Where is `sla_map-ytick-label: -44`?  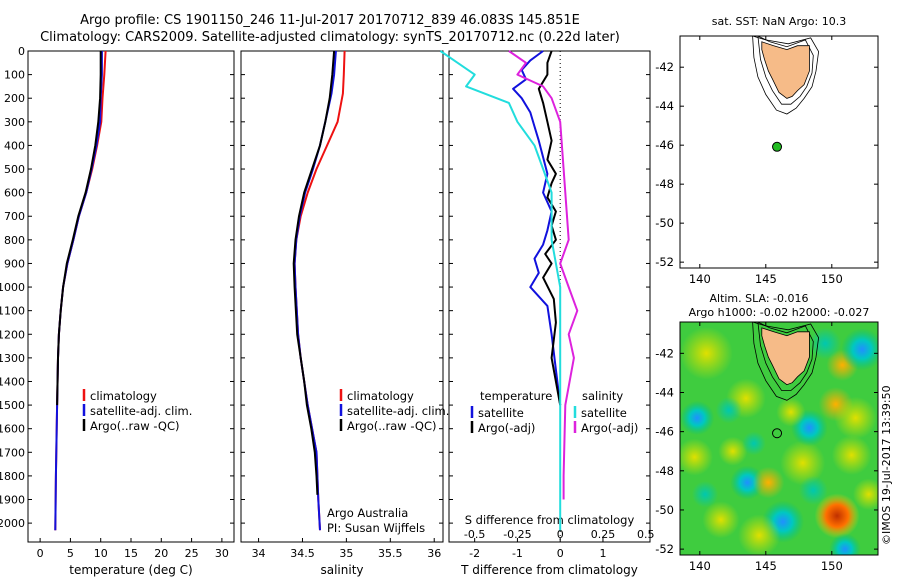
sla_map-ytick-label: -44 is located at coordinates (664, 392).